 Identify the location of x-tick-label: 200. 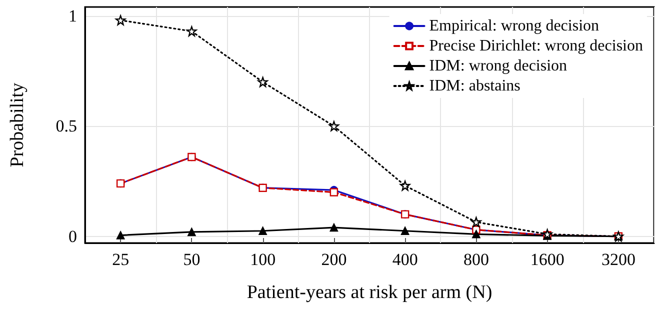
(334, 259).